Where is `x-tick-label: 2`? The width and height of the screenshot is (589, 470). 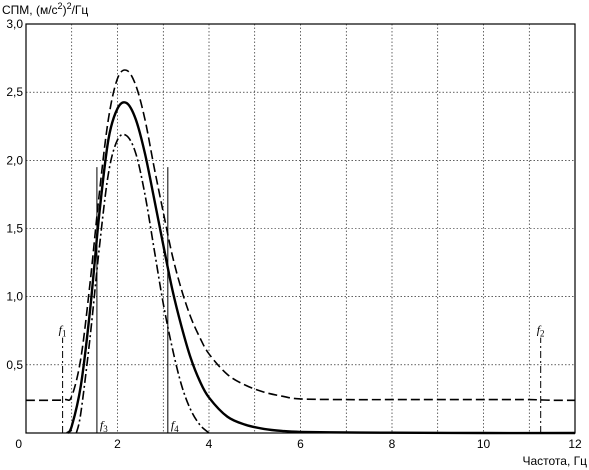 x-tick-label: 2 is located at coordinates (117, 444).